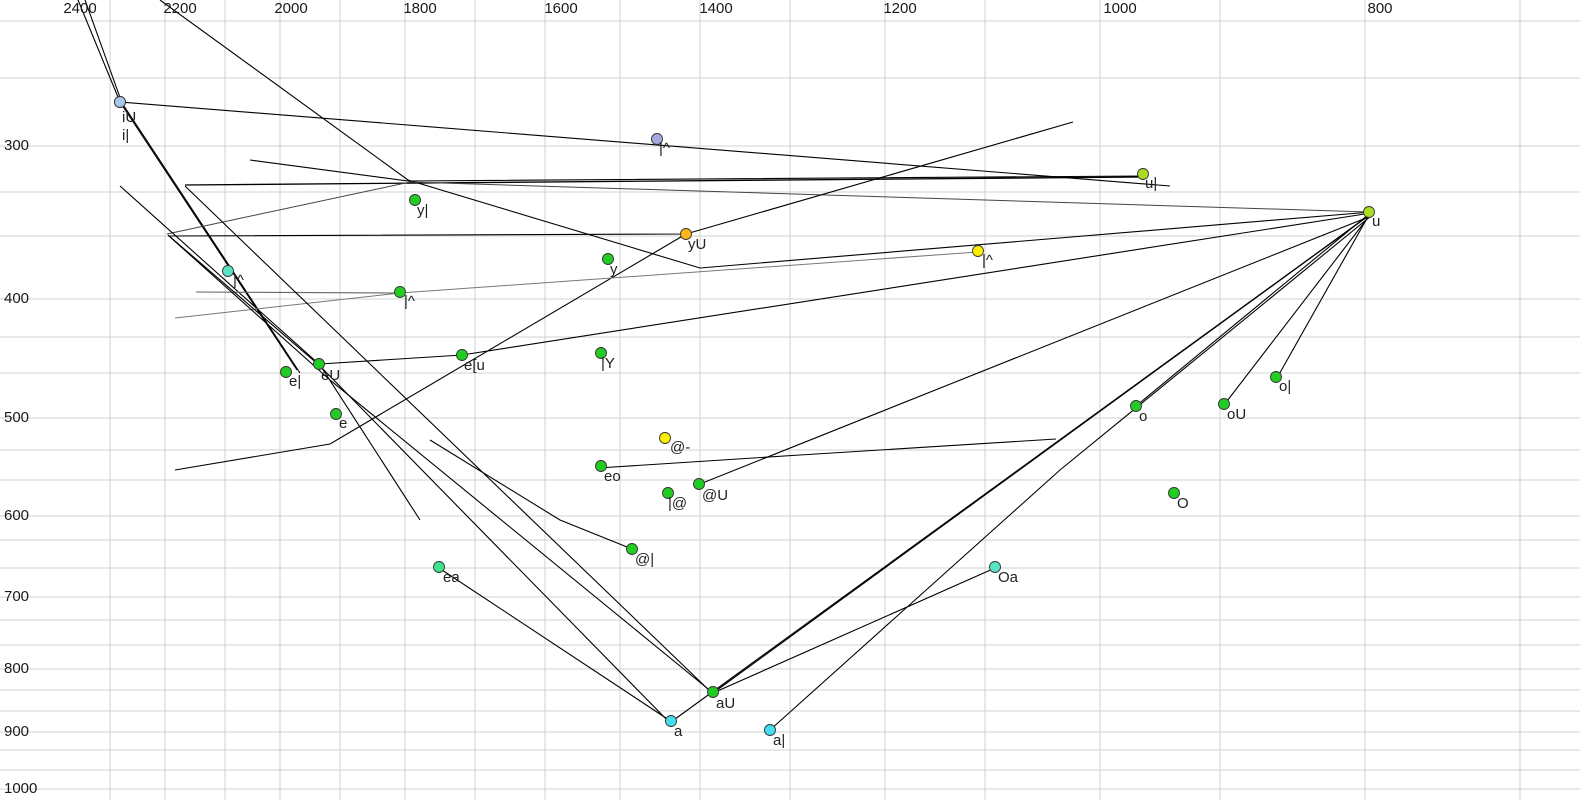 Image resolution: width=1580 pixels, height=800 pixels. I want to click on y-tick-label: 800, so click(17, 668).